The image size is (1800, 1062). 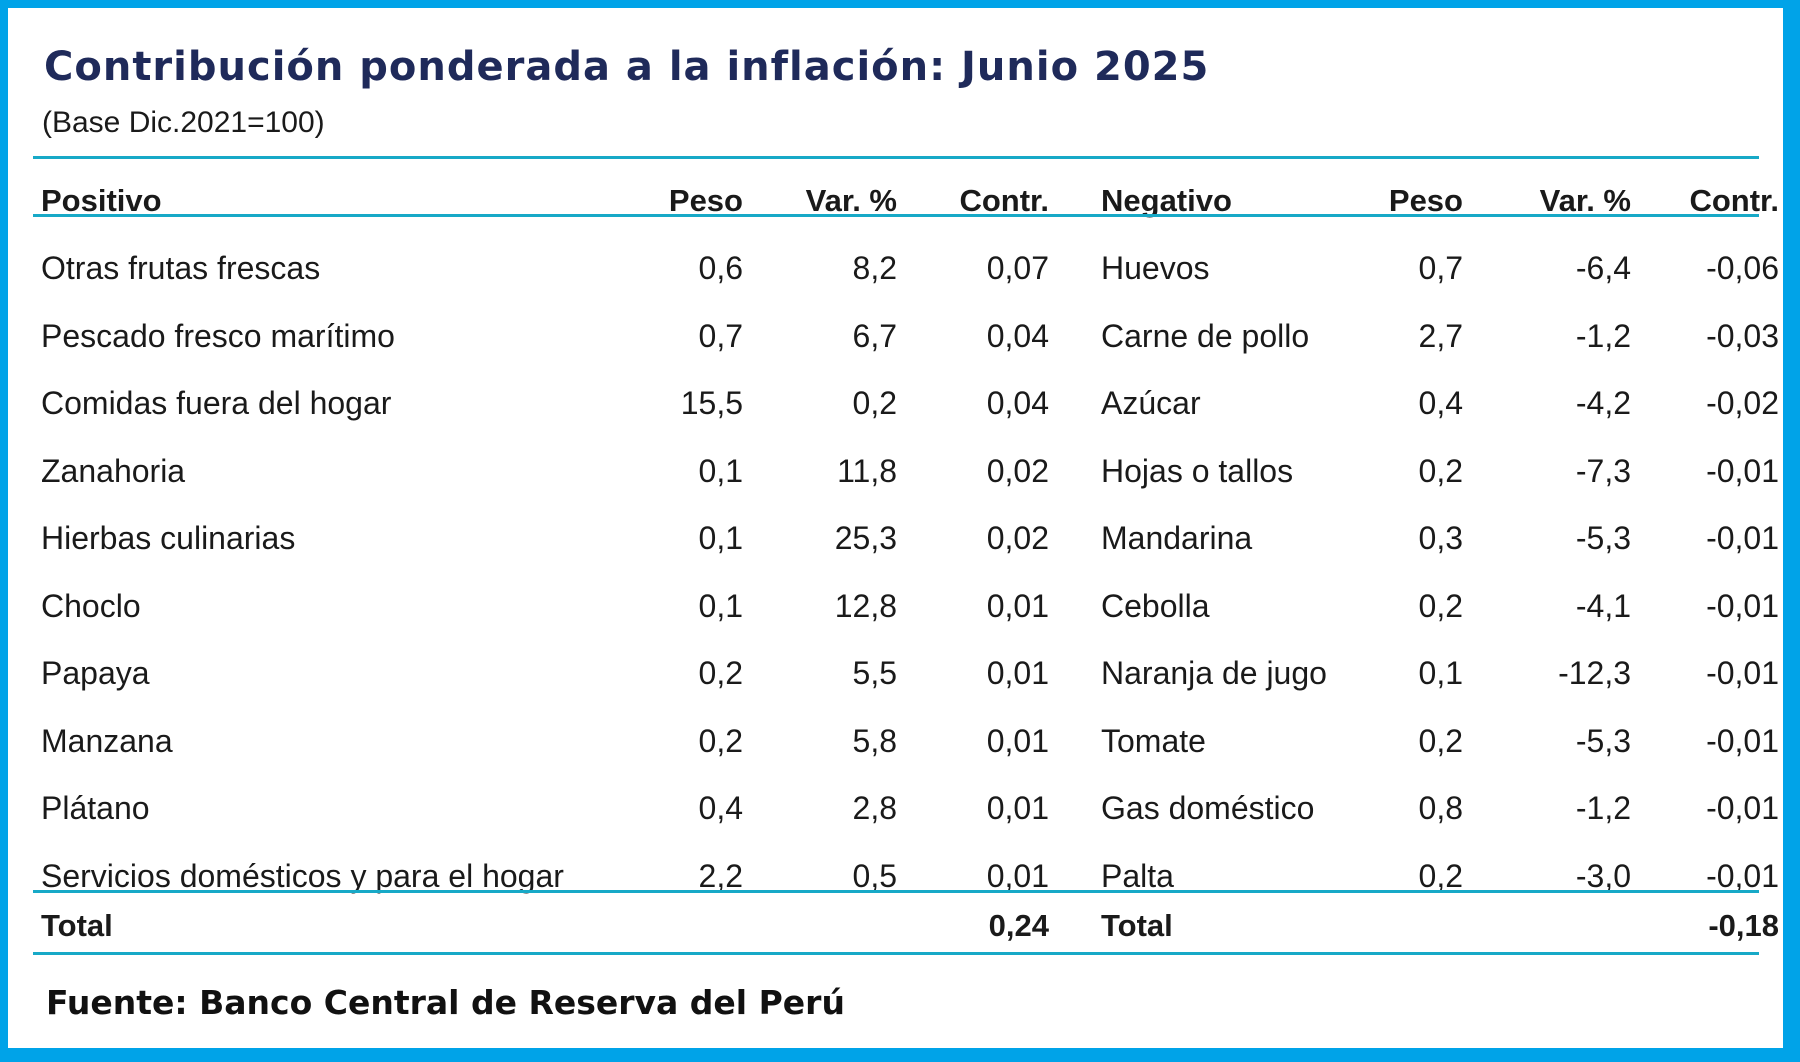 What do you see at coordinates (1440, 268) in the screenshot?
I see `cell-neg-peso: 0,7` at bounding box center [1440, 268].